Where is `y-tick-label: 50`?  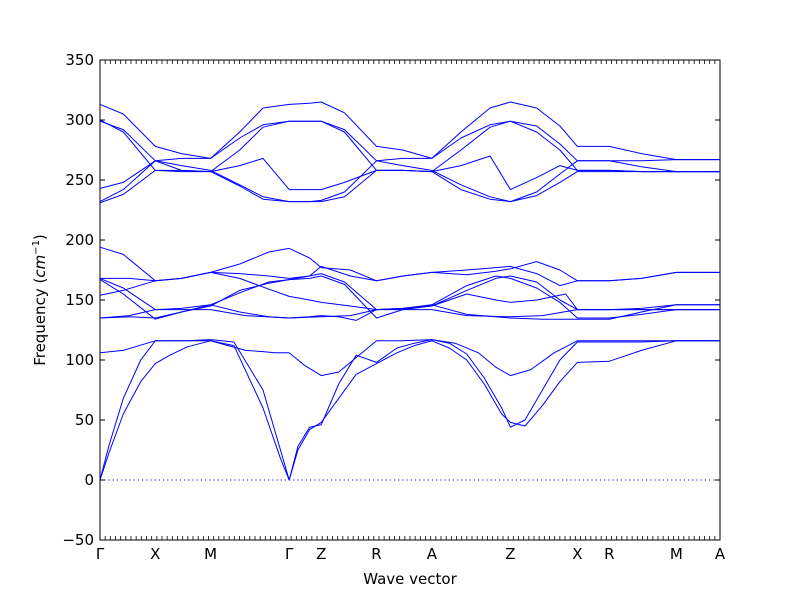 y-tick-label: 50 is located at coordinates (84, 420).